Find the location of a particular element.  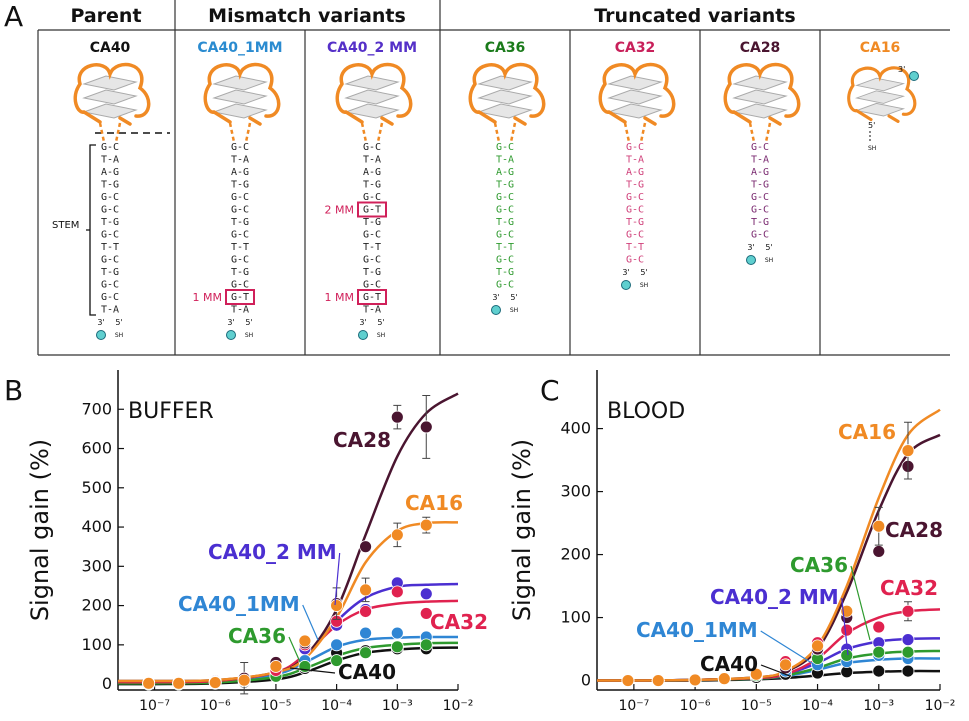

series-label: CA40_2 MM is located at coordinates (774, 597).